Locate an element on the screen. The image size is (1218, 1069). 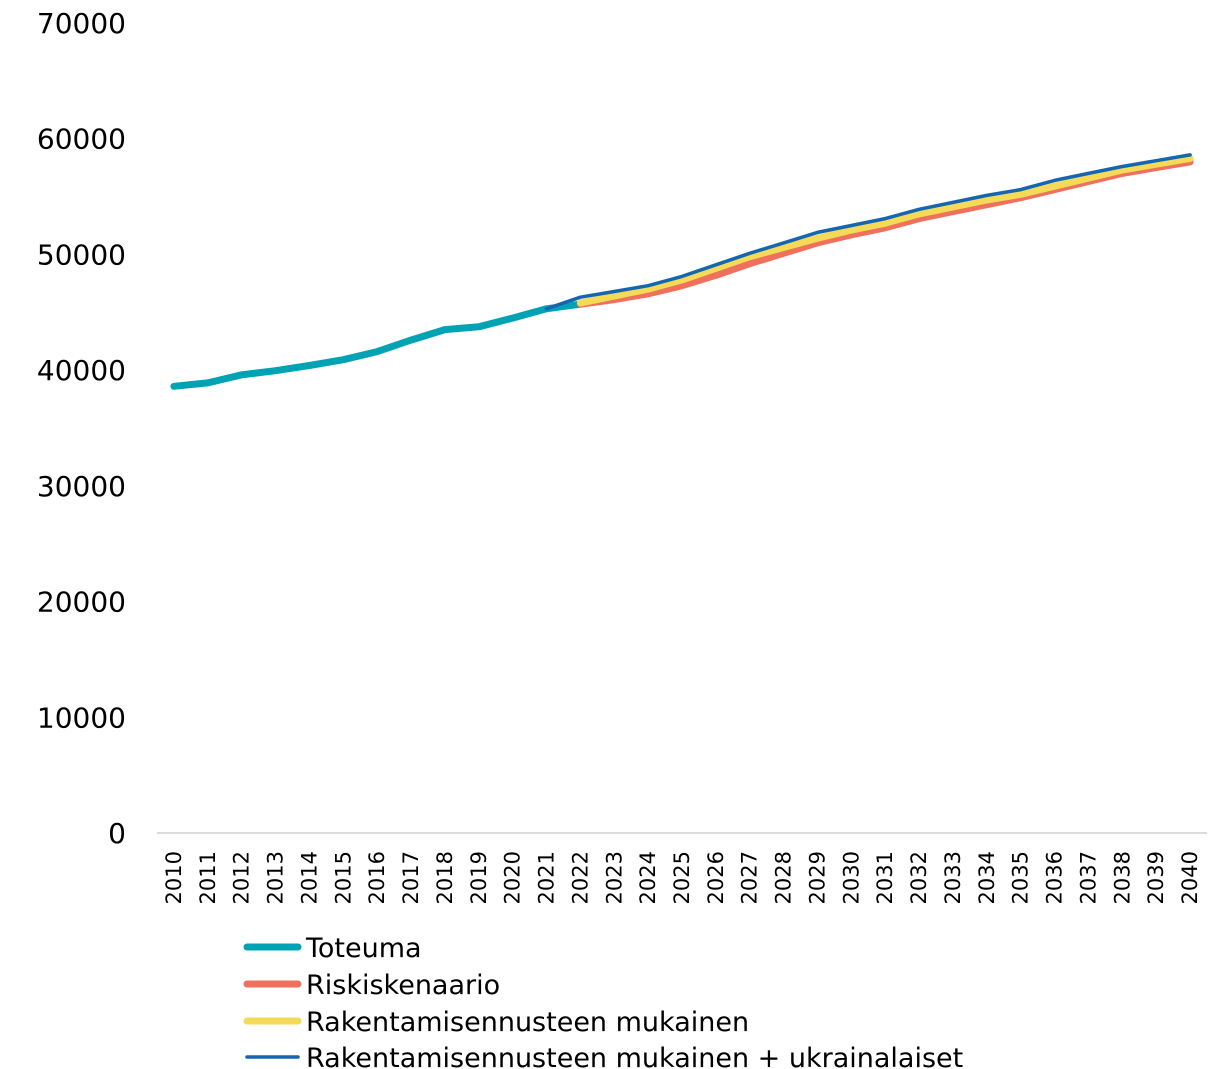
legend-label-2: Rakentamisennusteen mukainen is located at coordinates (527, 1022).